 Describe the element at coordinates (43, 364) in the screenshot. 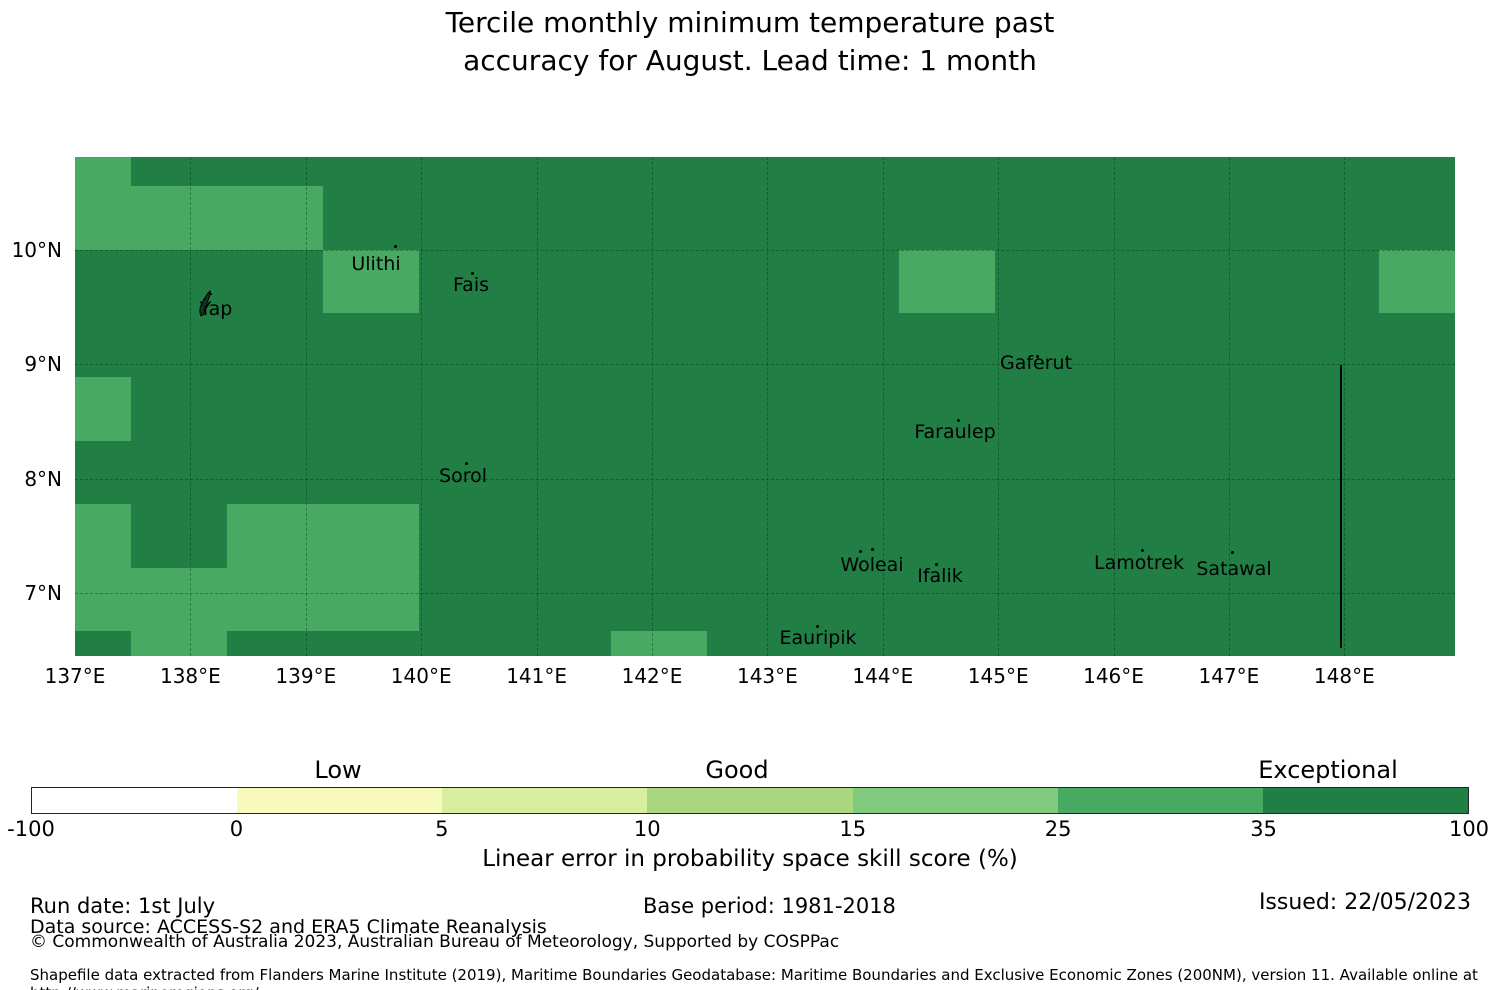

I see `latitude-tick-label: 9°N` at that location.